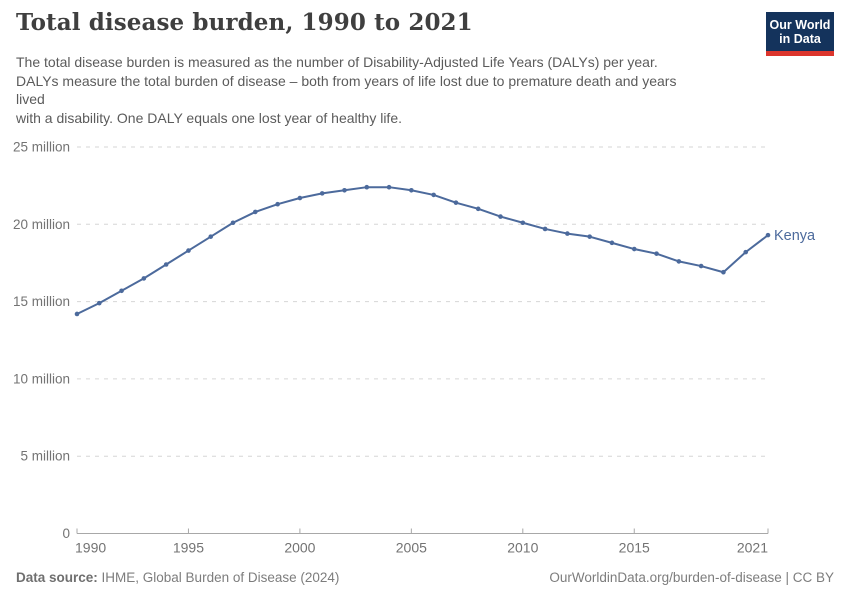 This screenshot has height=600, width=850. I want to click on y-axis-tick-label: 10 million, so click(41, 378).